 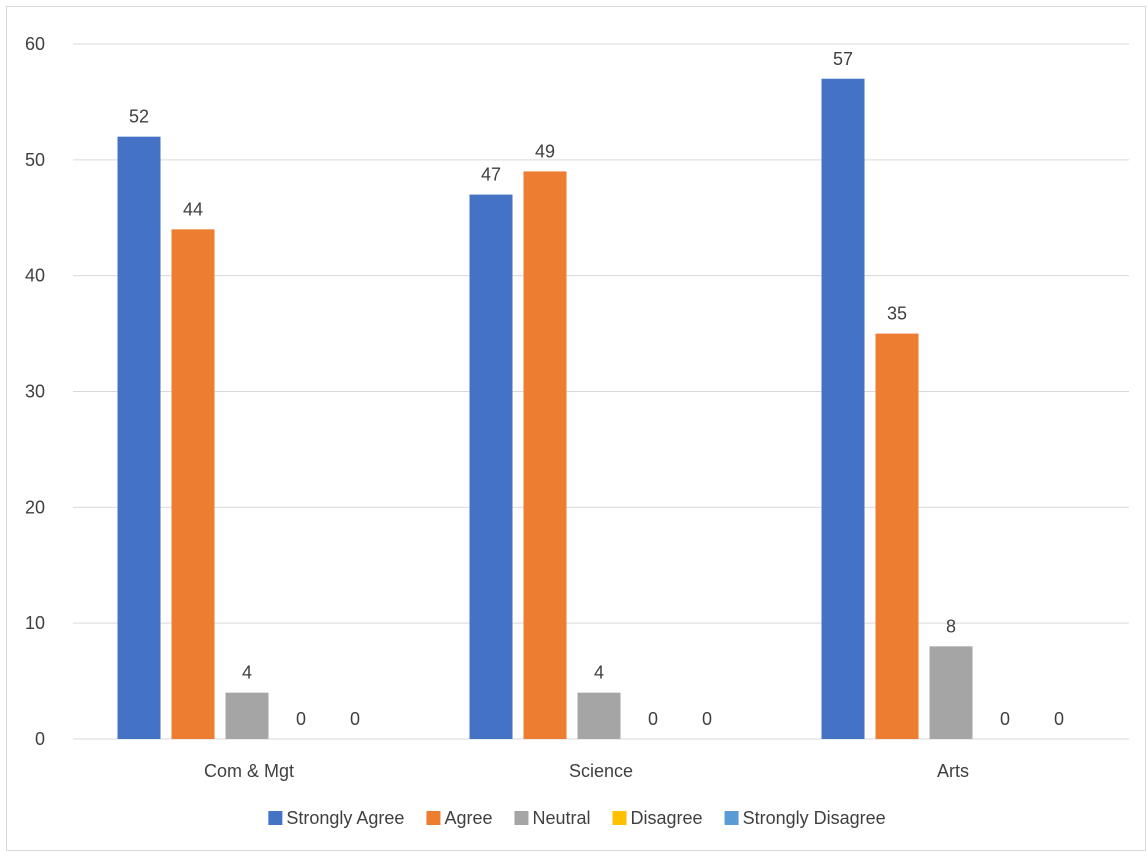 What do you see at coordinates (35, 507) in the screenshot?
I see `y-tick-label: 20` at bounding box center [35, 507].